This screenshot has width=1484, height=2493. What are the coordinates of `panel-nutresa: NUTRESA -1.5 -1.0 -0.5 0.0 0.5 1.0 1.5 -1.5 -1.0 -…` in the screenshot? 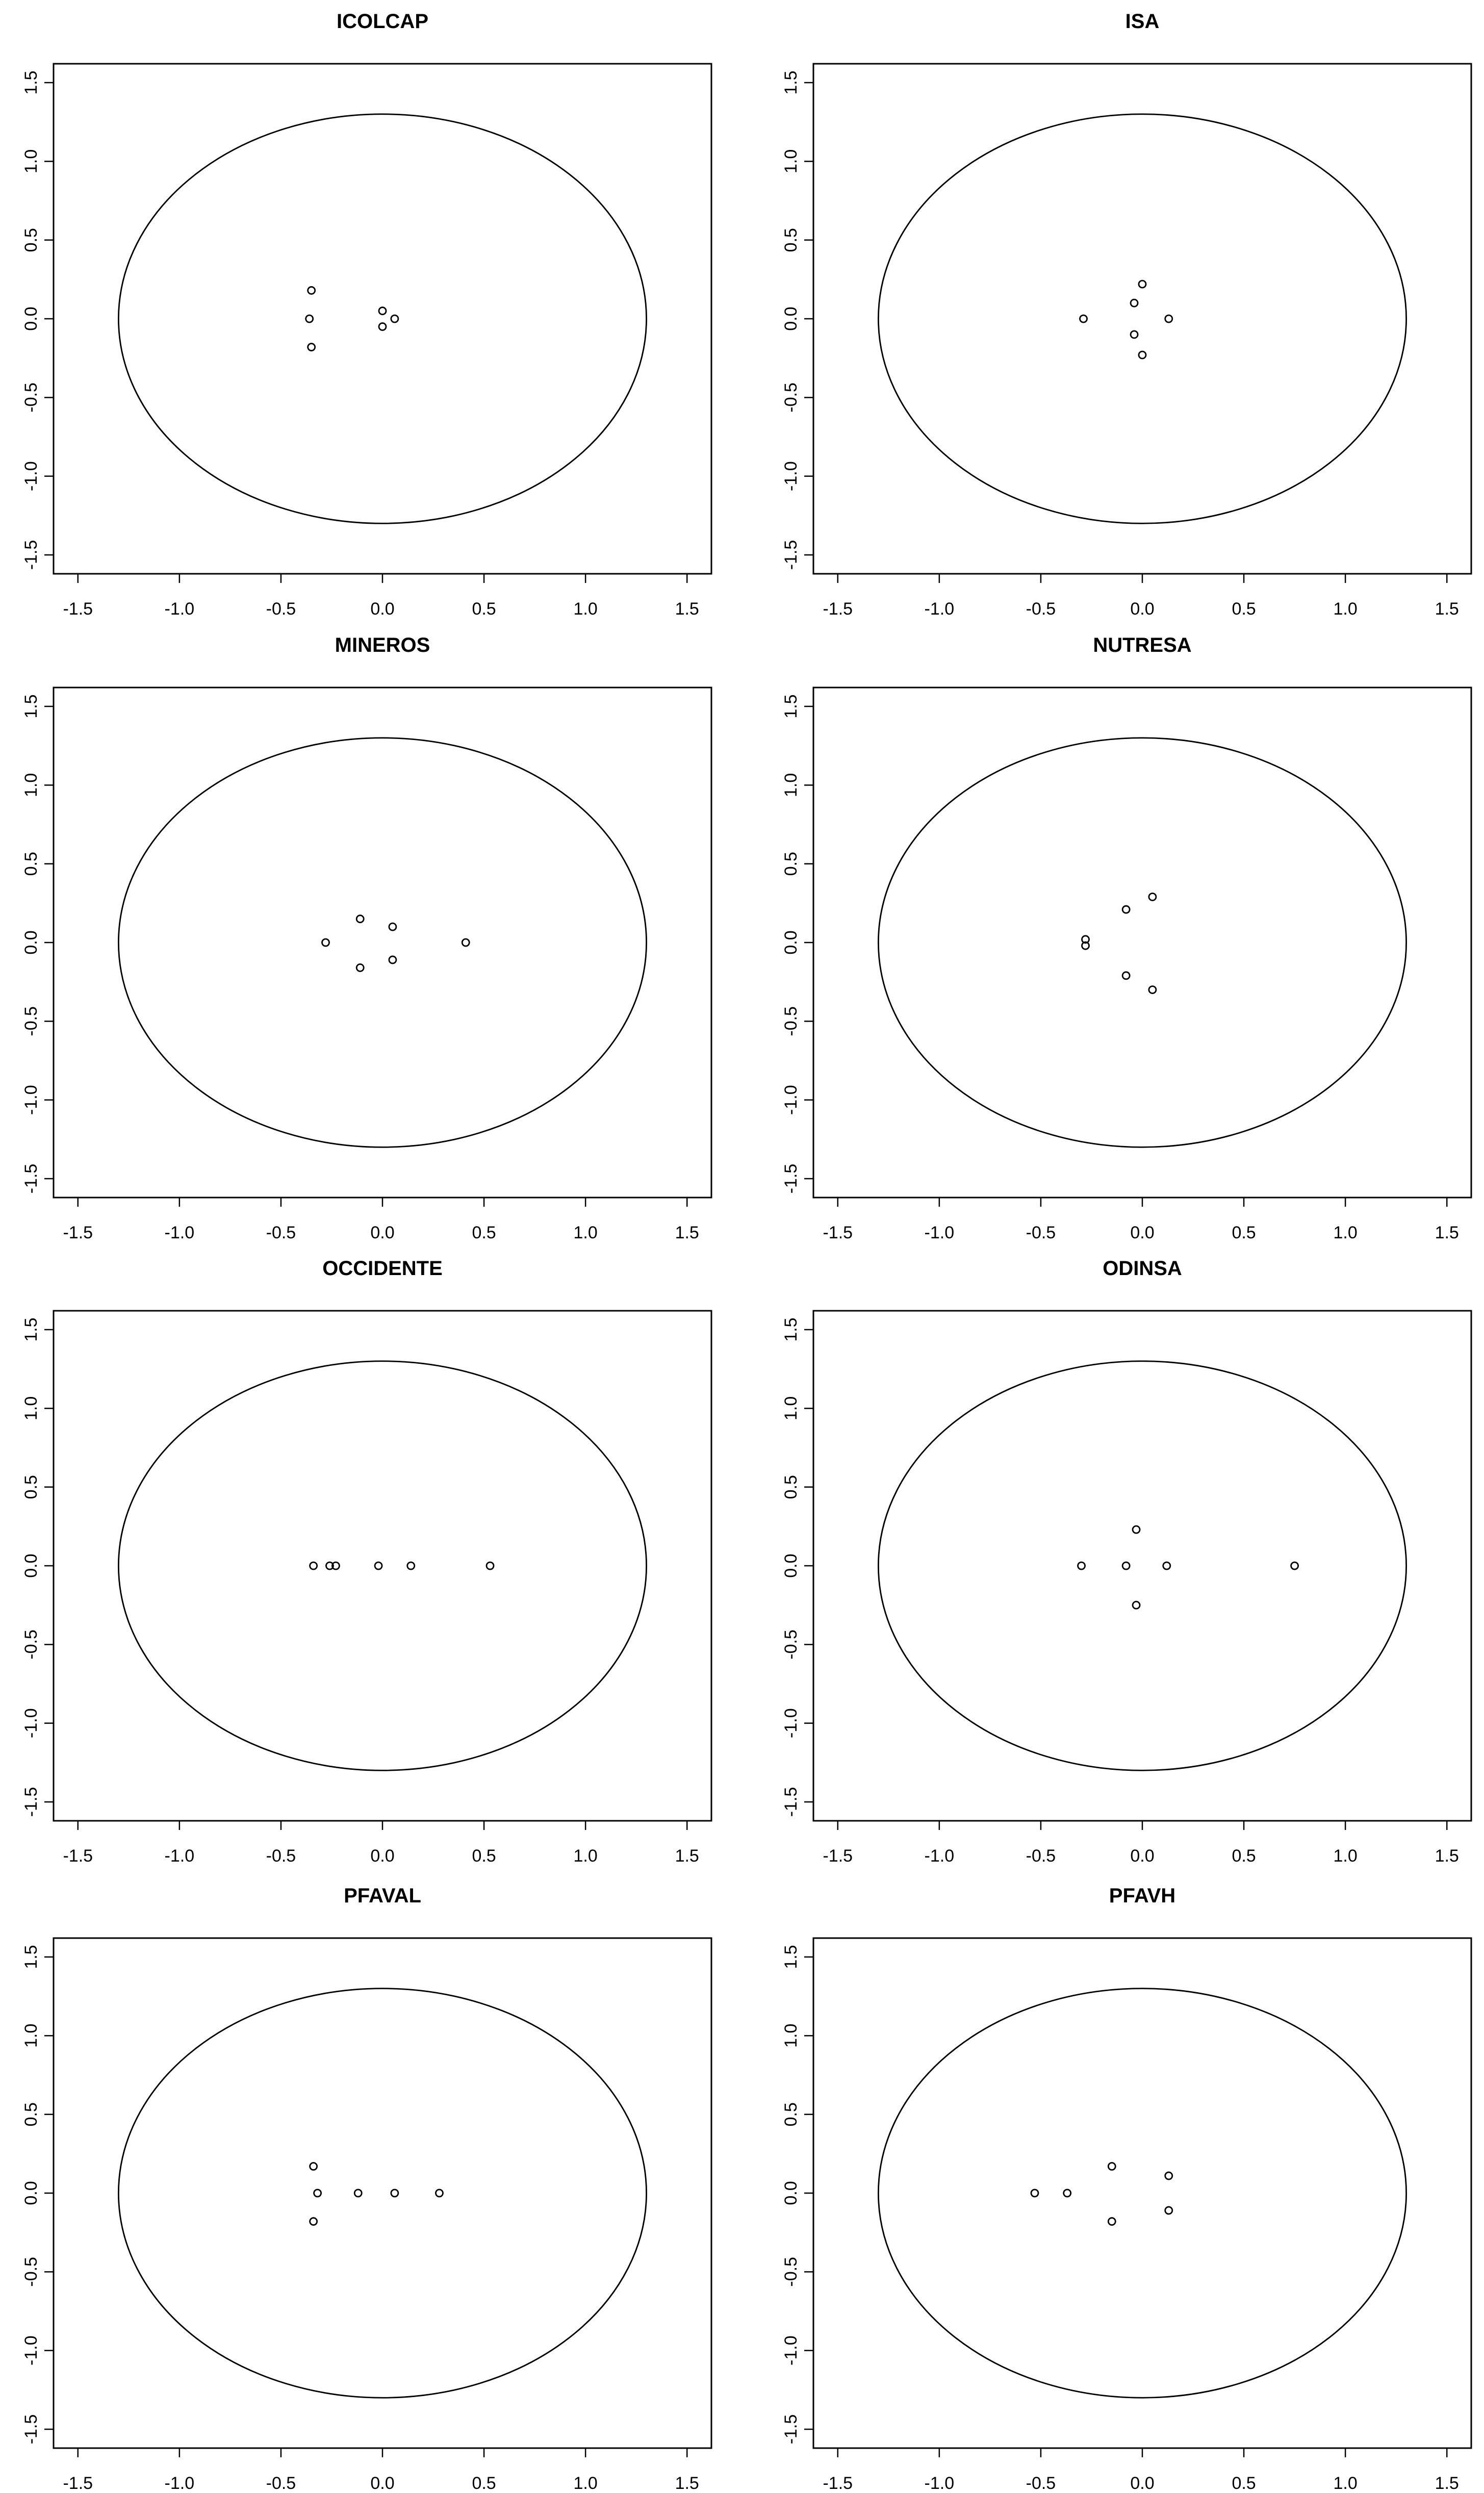 It's located at (1126, 938).